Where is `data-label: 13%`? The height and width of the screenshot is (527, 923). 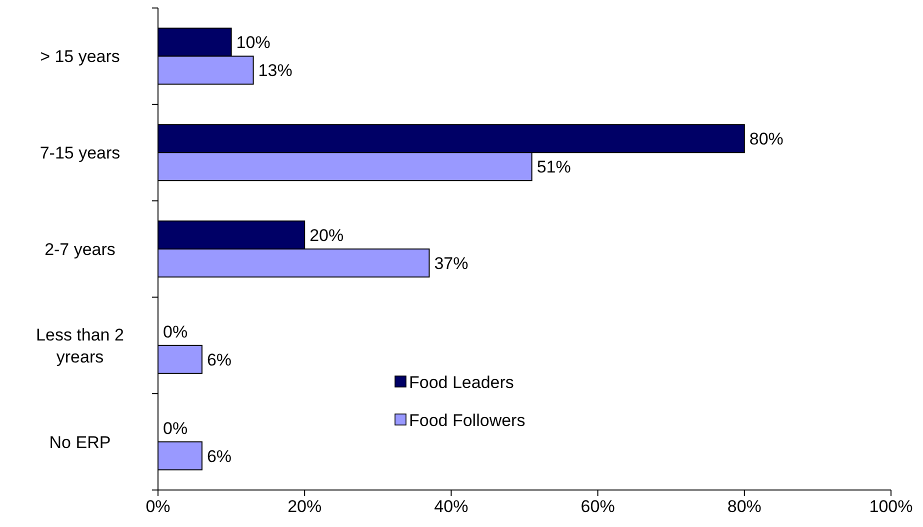 data-label: 13% is located at coordinates (275, 70).